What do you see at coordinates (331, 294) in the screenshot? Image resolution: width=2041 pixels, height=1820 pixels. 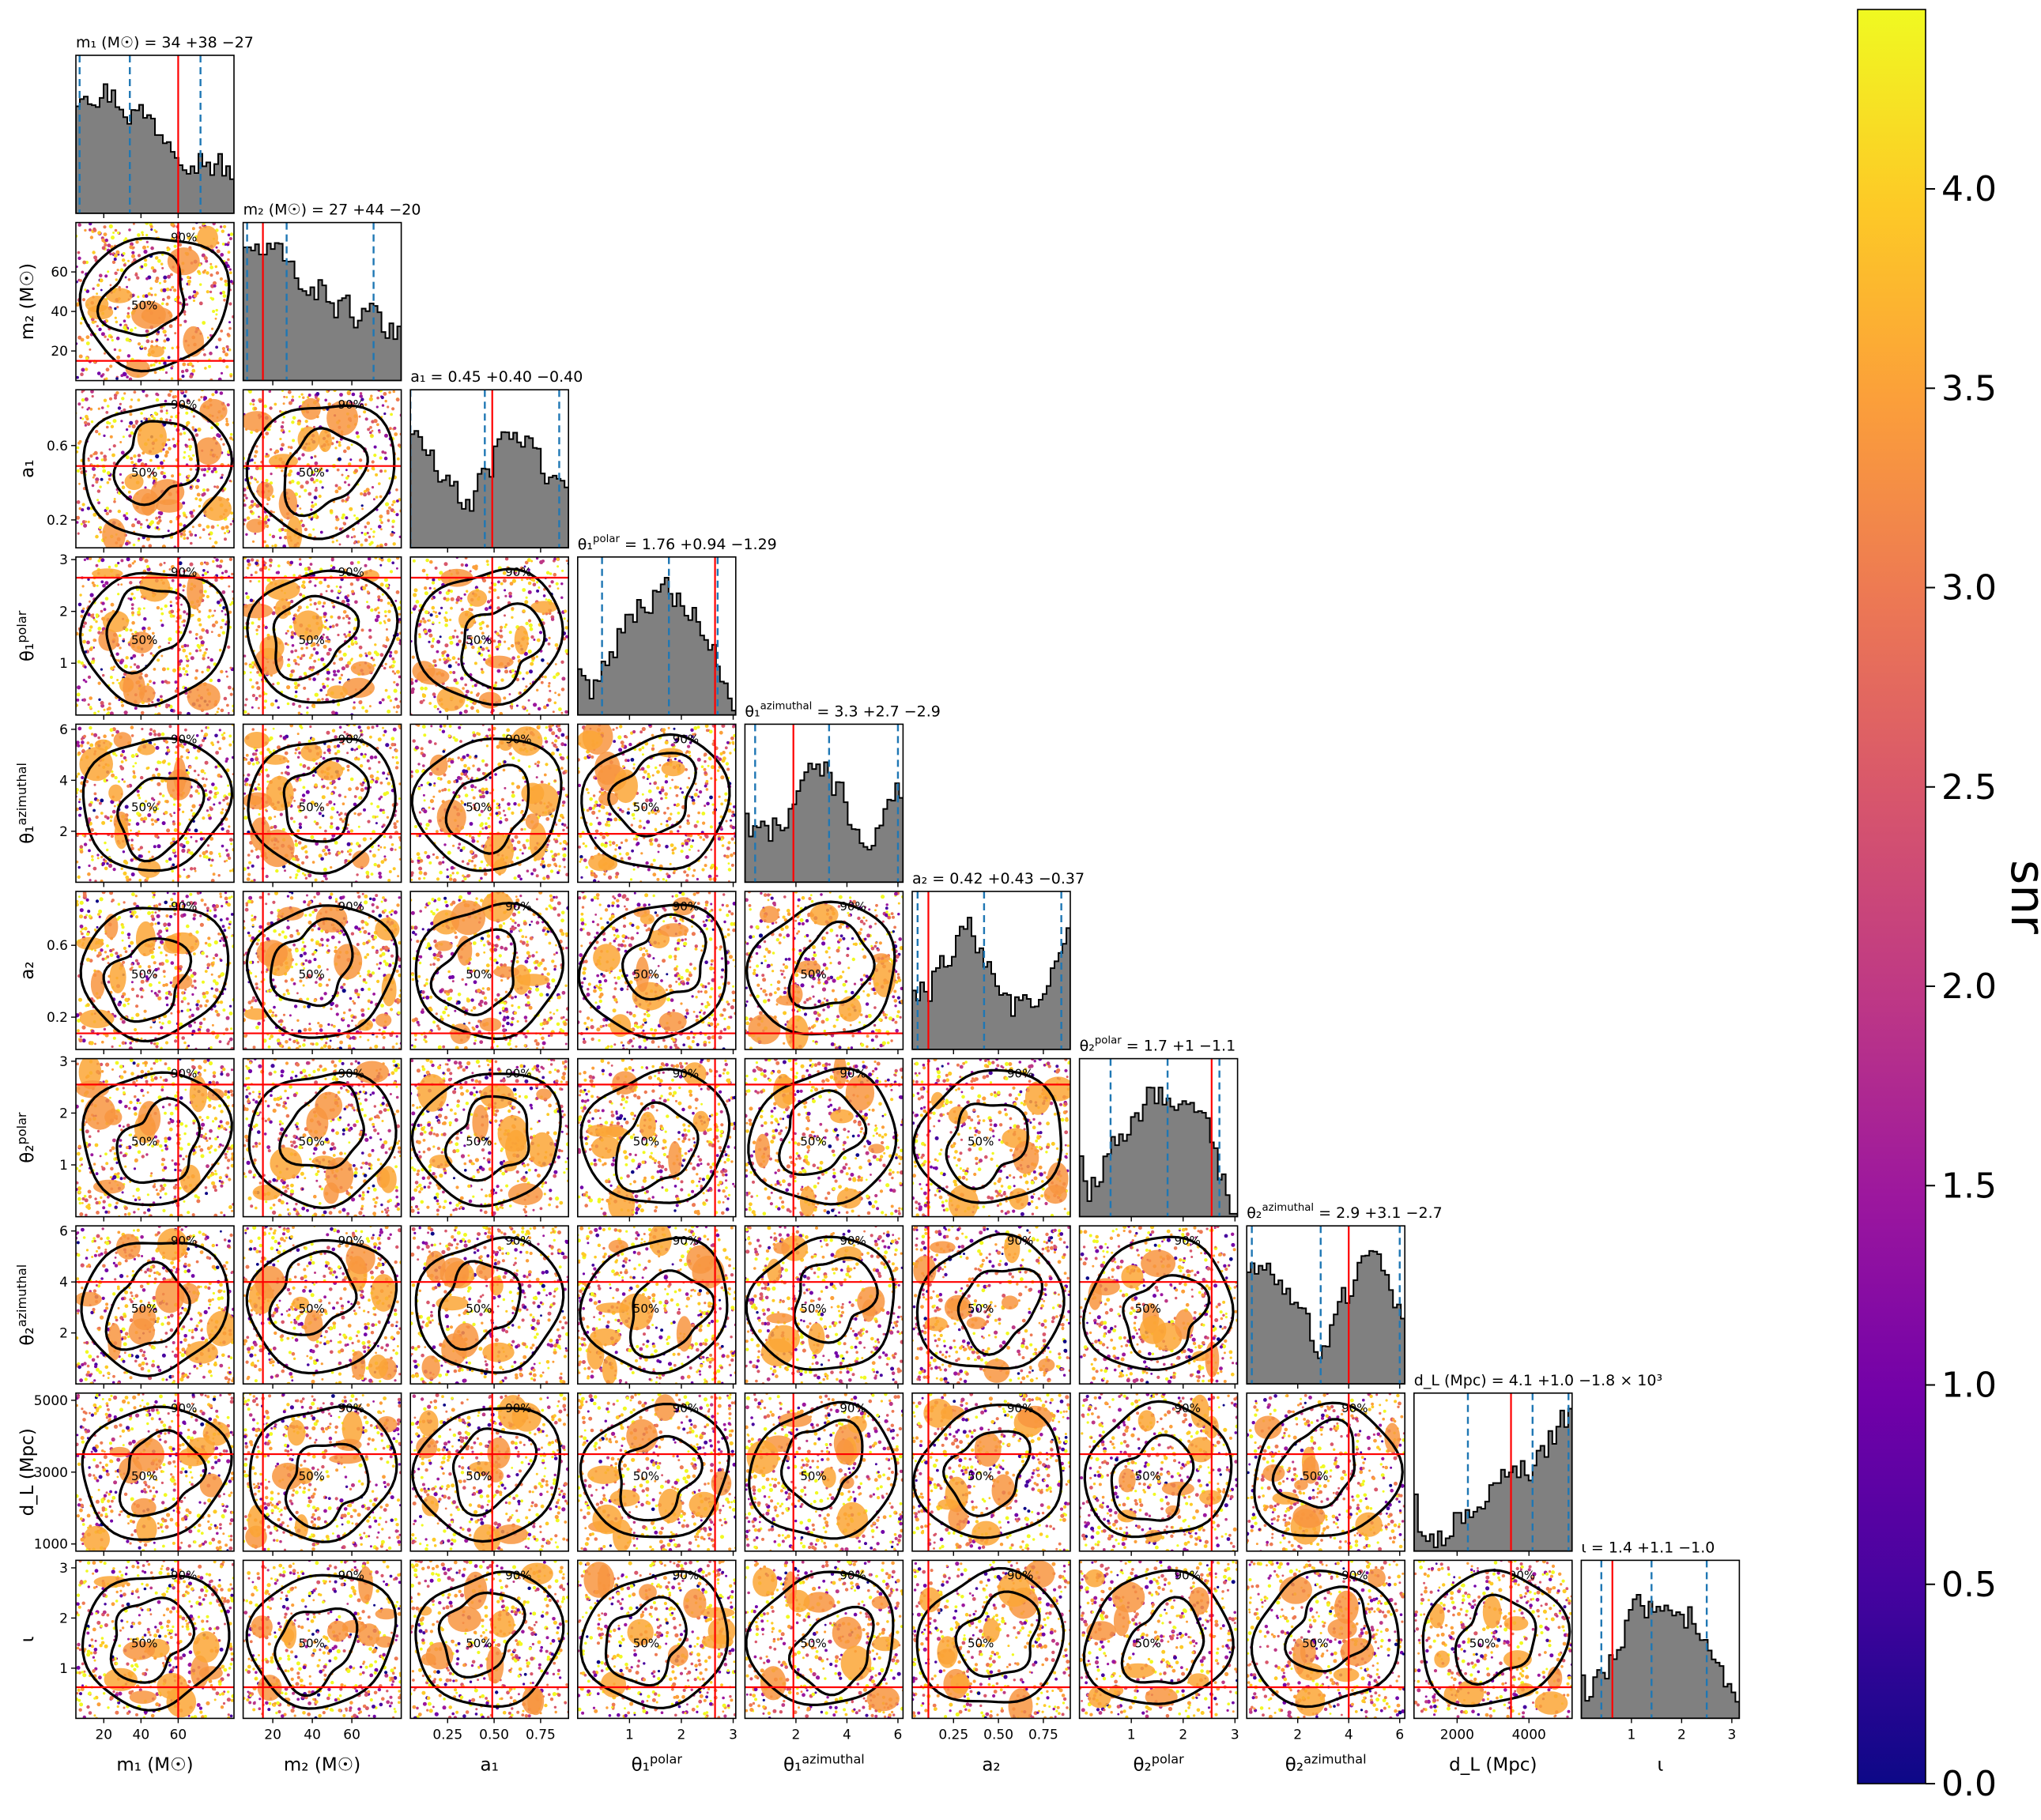 I see `histogram-m2: m₂ (M☉) = 27 +44 −20` at bounding box center [331, 294].